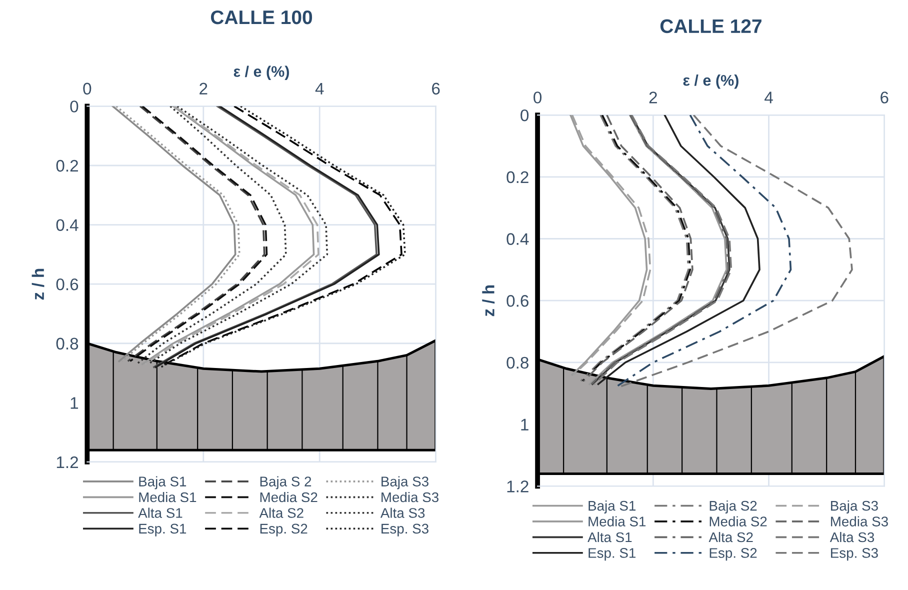 The image size is (908, 590). I want to click on chart-title: CALLE 100, so click(261, 17).